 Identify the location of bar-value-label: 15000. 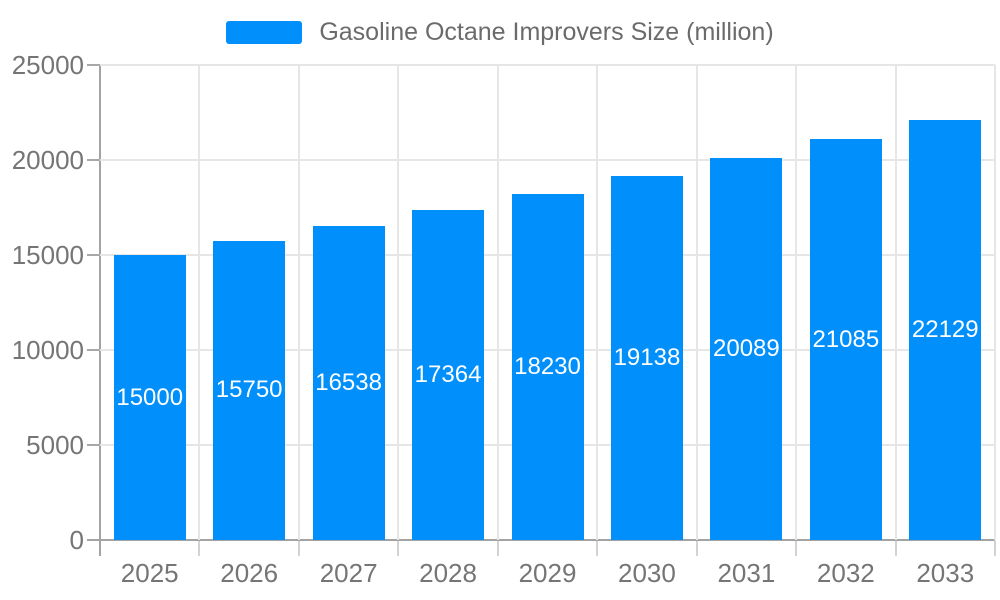
(150, 397).